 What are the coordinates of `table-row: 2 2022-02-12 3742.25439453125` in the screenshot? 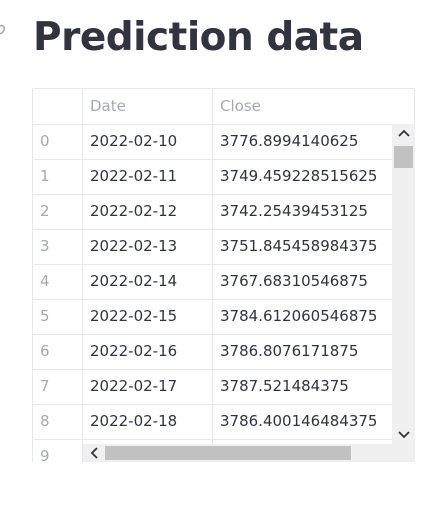 It's located at (224, 212).